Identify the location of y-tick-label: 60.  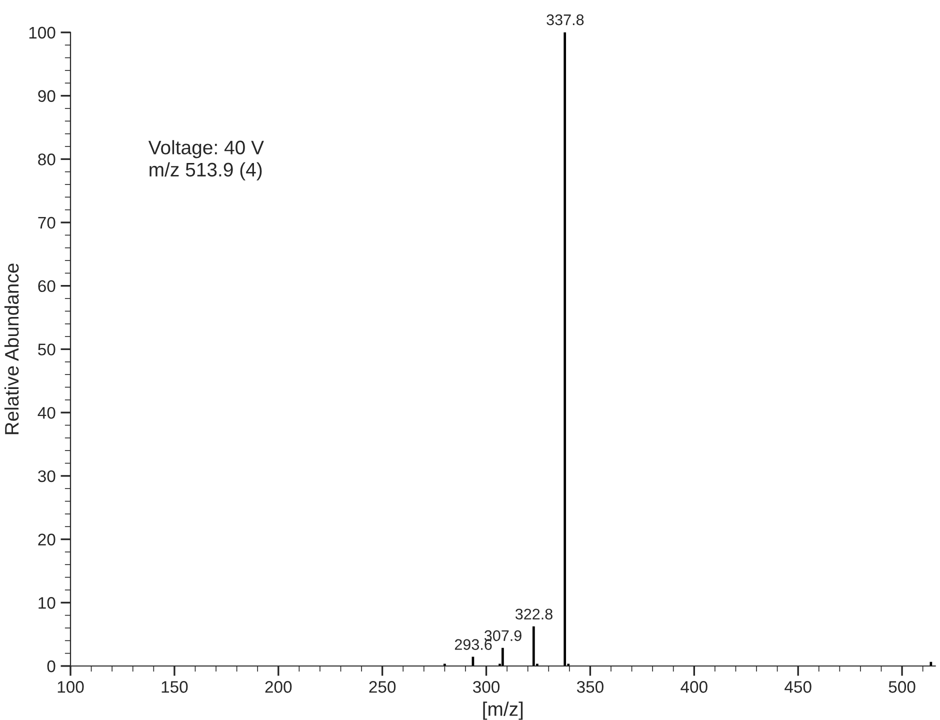
(47, 286).